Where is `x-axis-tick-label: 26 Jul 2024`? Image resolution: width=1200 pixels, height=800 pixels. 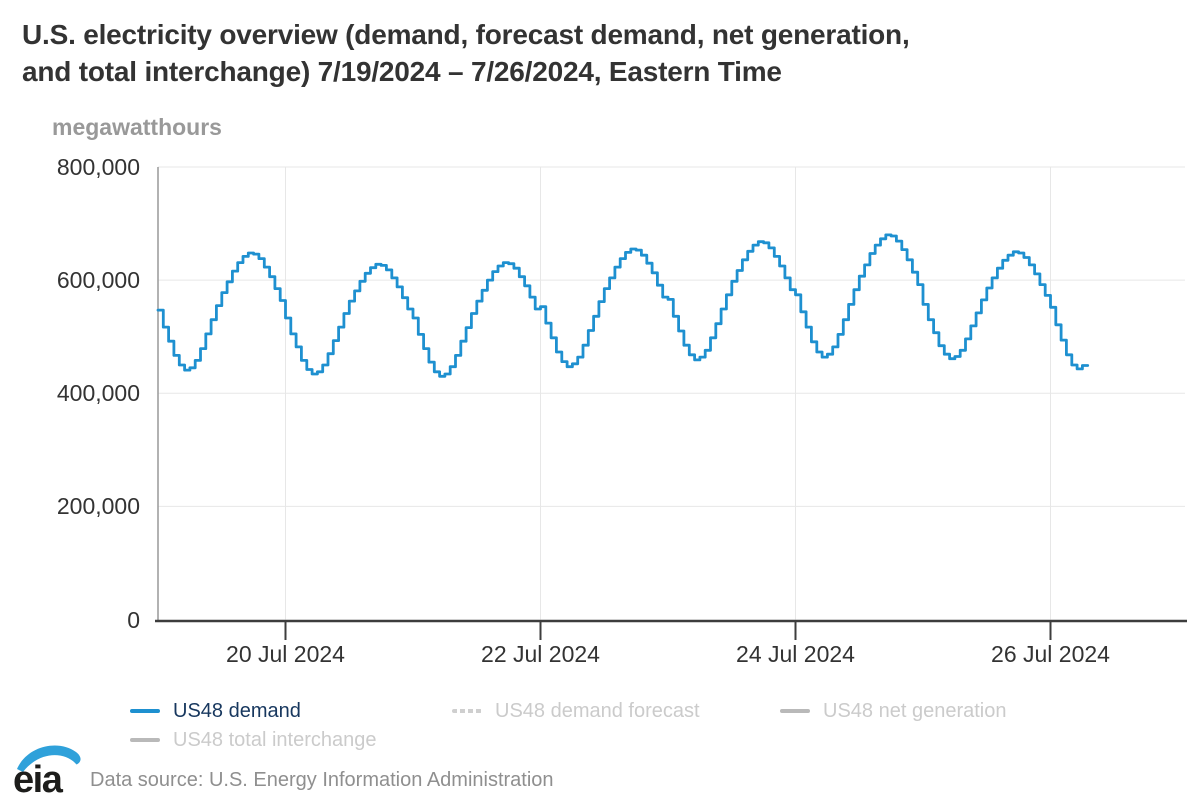 x-axis-tick-label: 26 Jul 2024 is located at coordinates (1050, 654).